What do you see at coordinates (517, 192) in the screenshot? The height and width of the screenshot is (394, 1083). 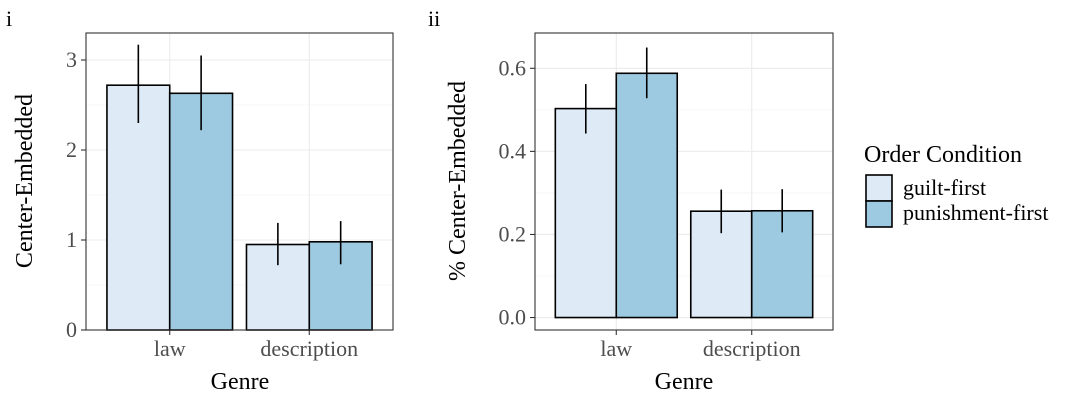 I see `y-tick-layer: 0.0 0.2 0.4 0.6` at bounding box center [517, 192].